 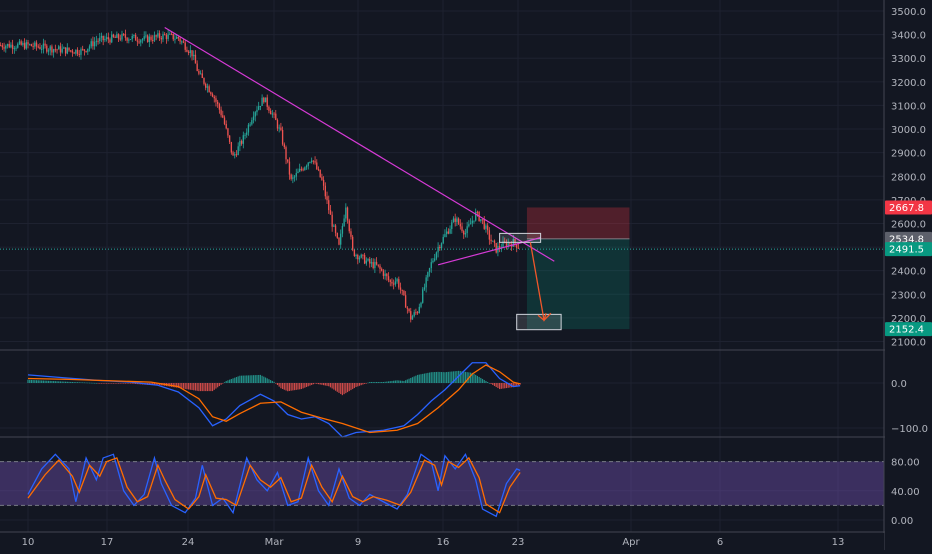 I want to click on stochastic-tick-label: 40.00, so click(x=905, y=492).